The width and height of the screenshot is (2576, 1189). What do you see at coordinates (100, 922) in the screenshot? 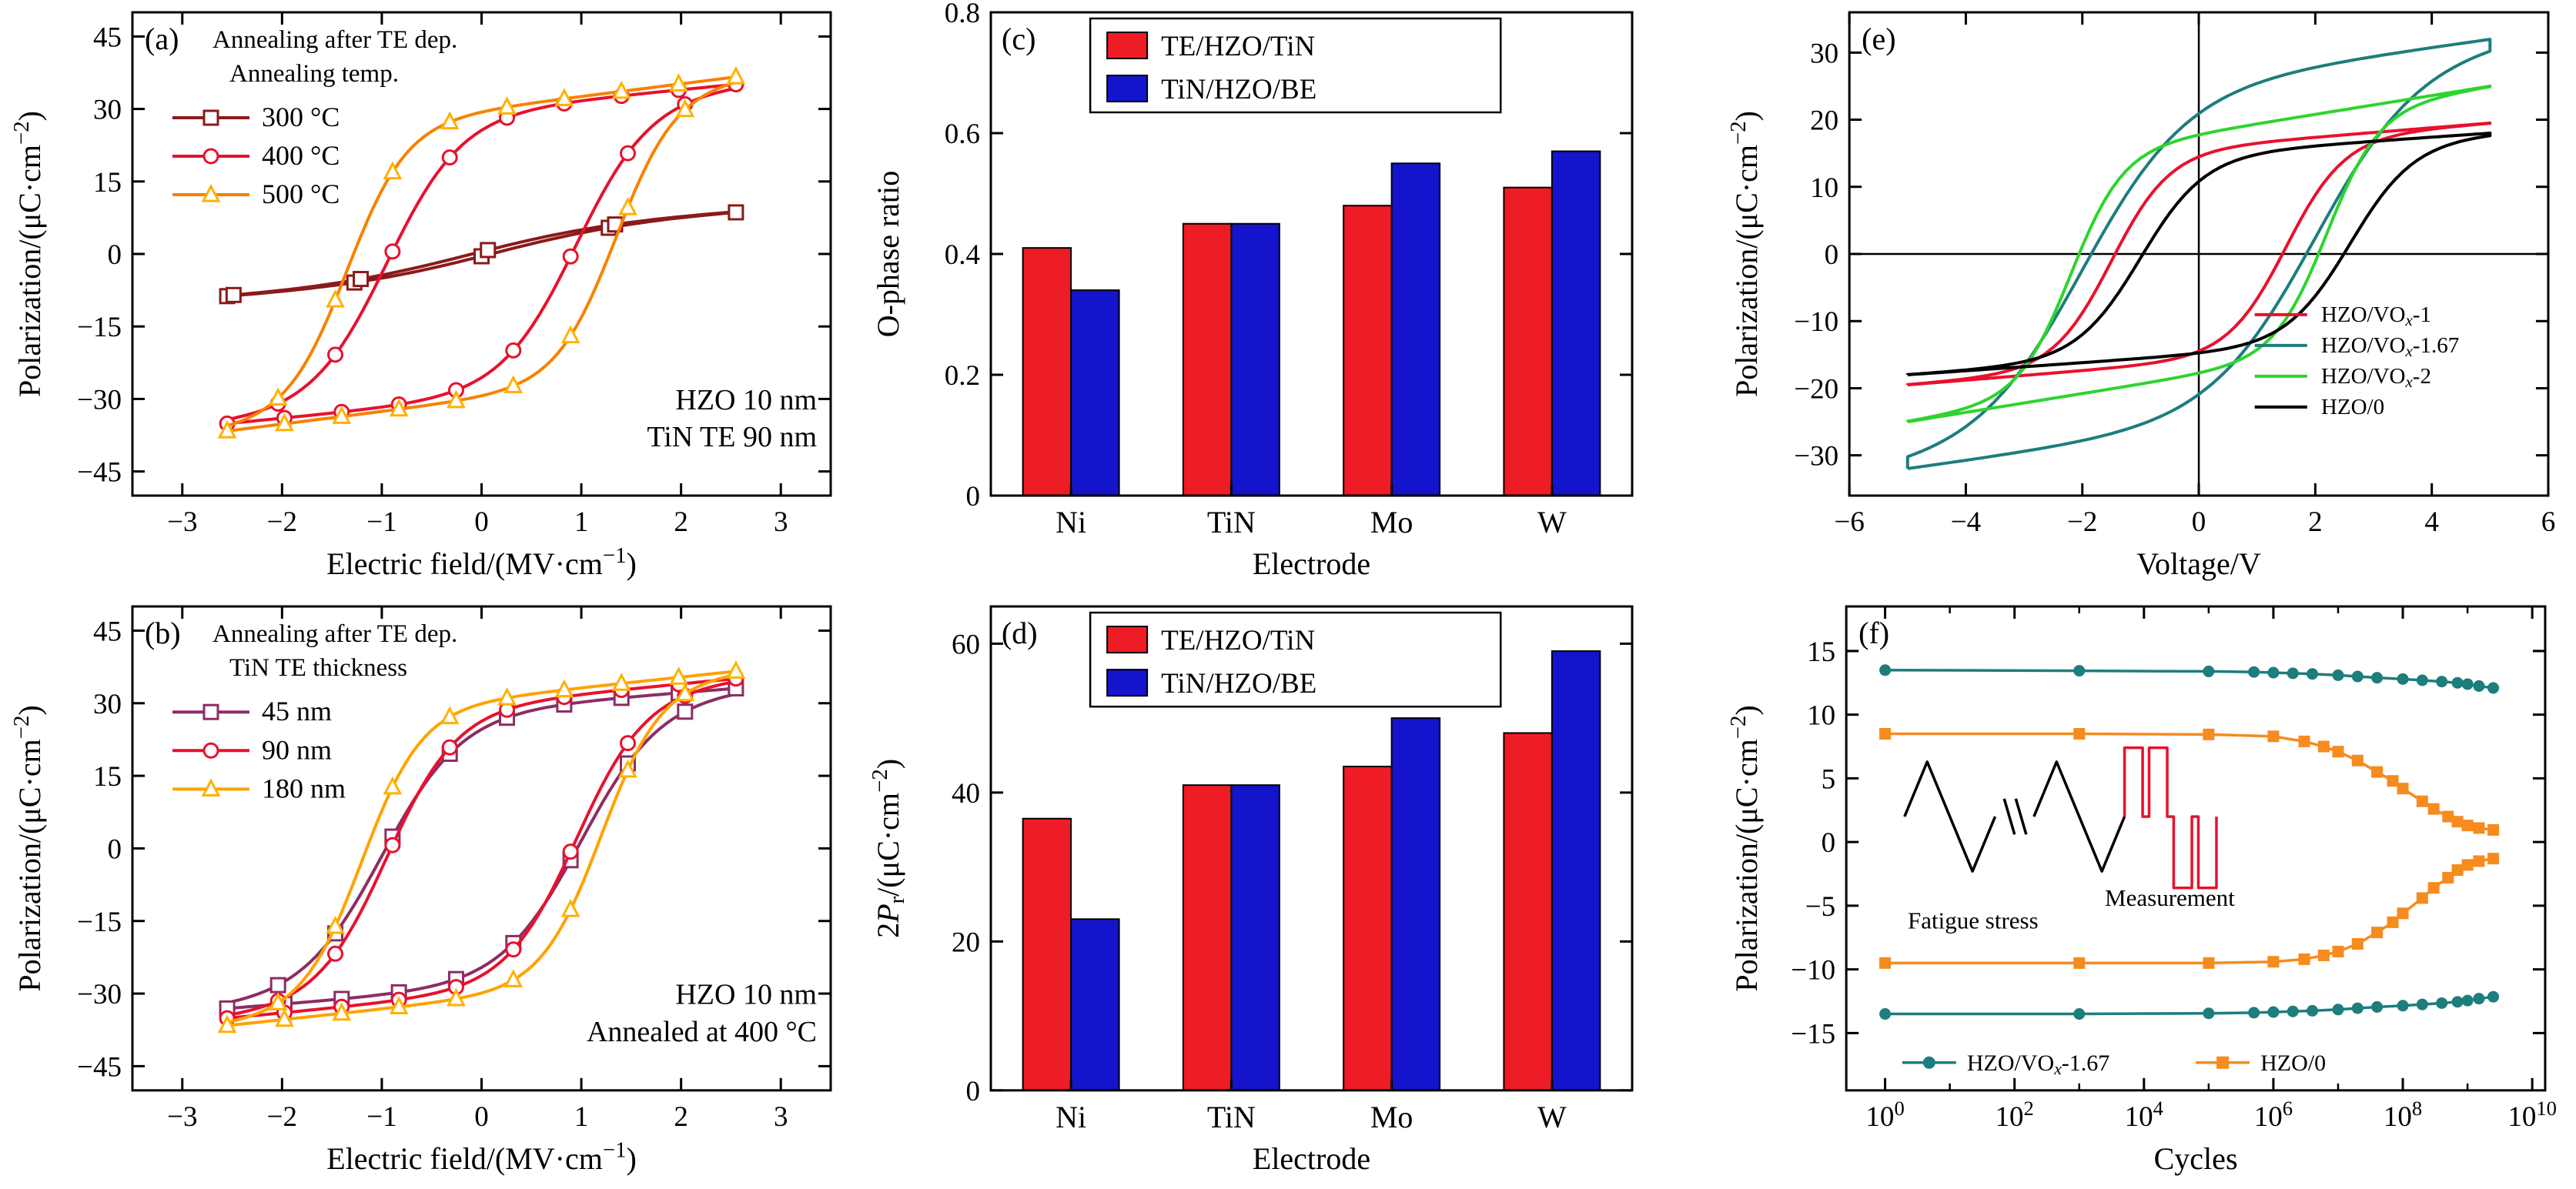
I see `y-tick-label: −15` at bounding box center [100, 922].